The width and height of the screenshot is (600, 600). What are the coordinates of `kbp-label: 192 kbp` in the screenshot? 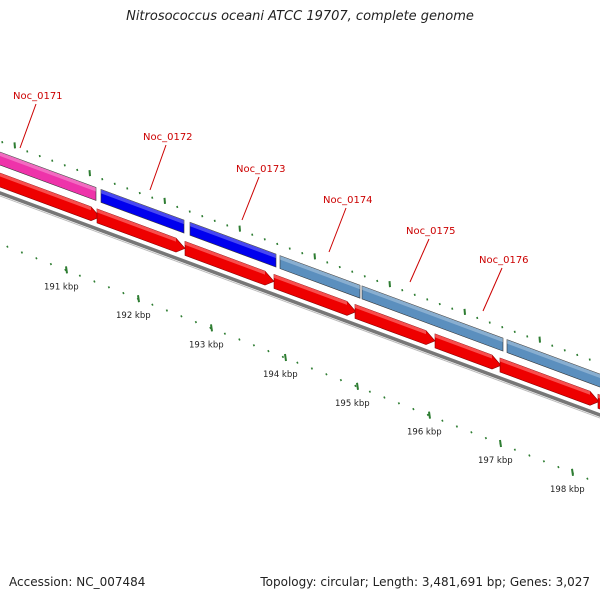 It's located at (133, 316).